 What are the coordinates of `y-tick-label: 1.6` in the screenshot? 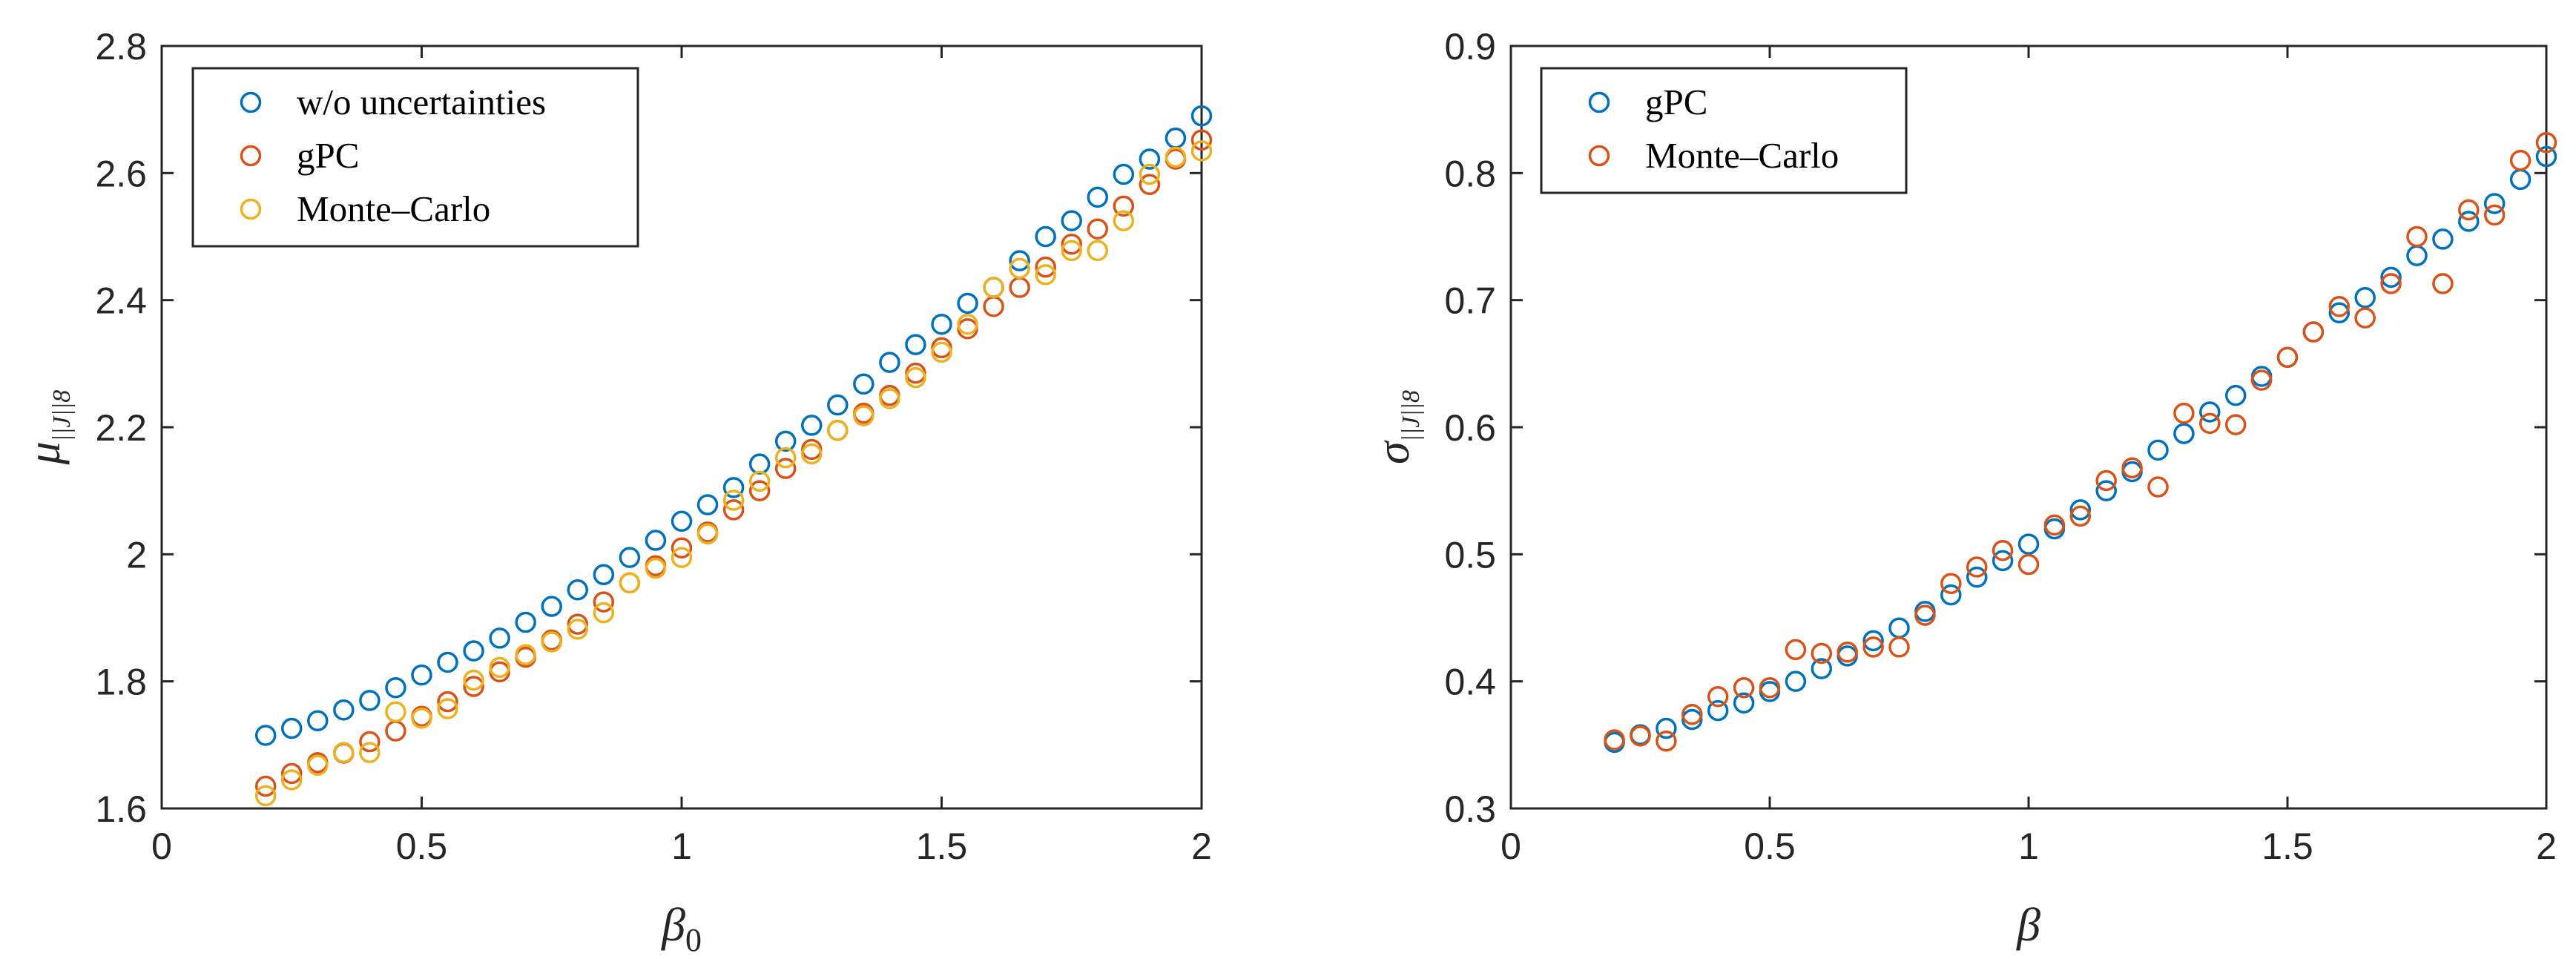 It's located at (121, 809).